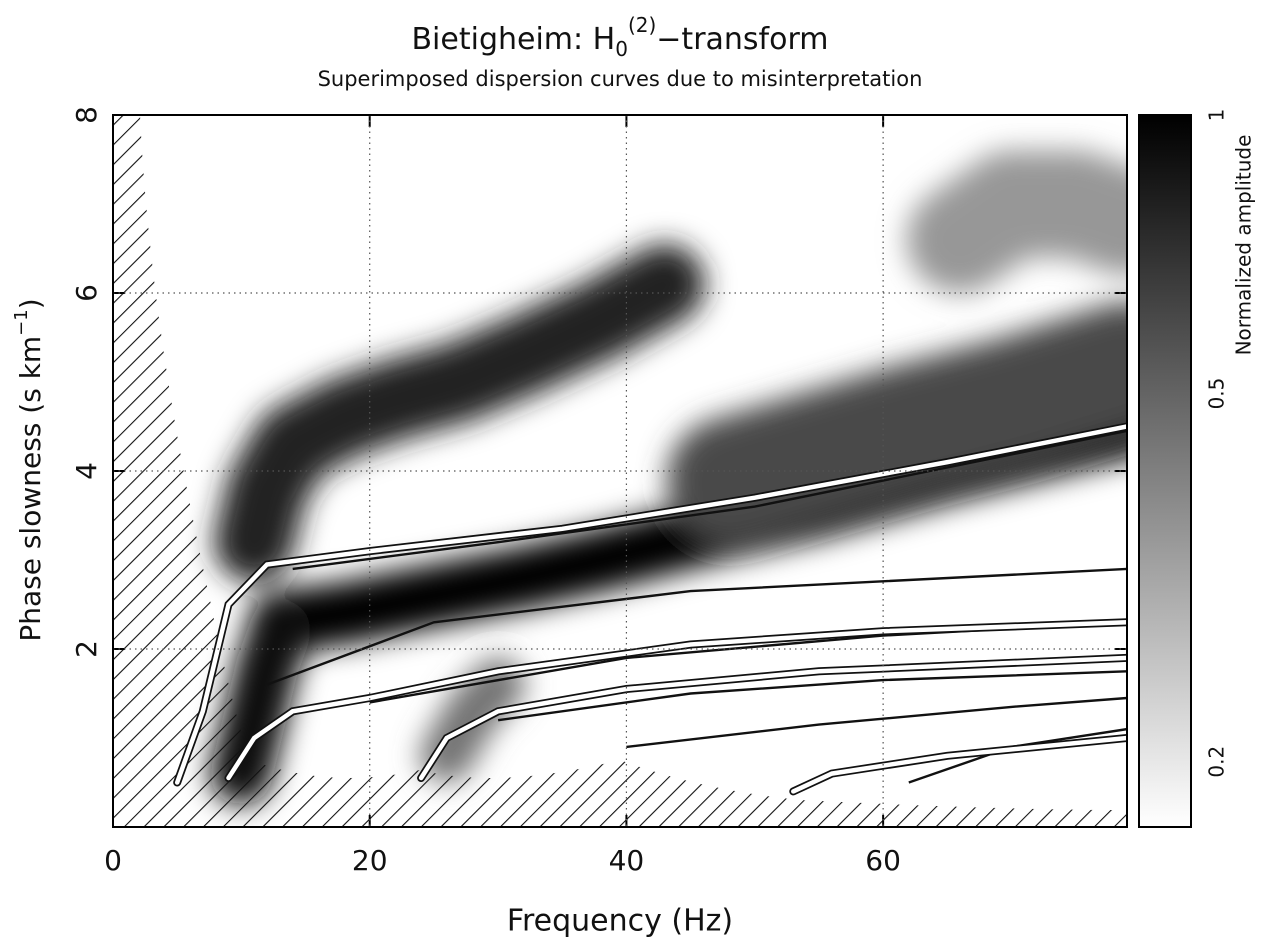 The height and width of the screenshot is (952, 1267). I want to click on x-tick-label: 40, so click(627, 860).